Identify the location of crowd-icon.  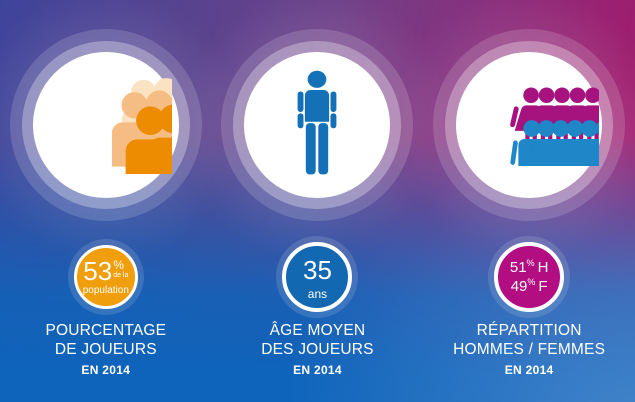
(106, 125).